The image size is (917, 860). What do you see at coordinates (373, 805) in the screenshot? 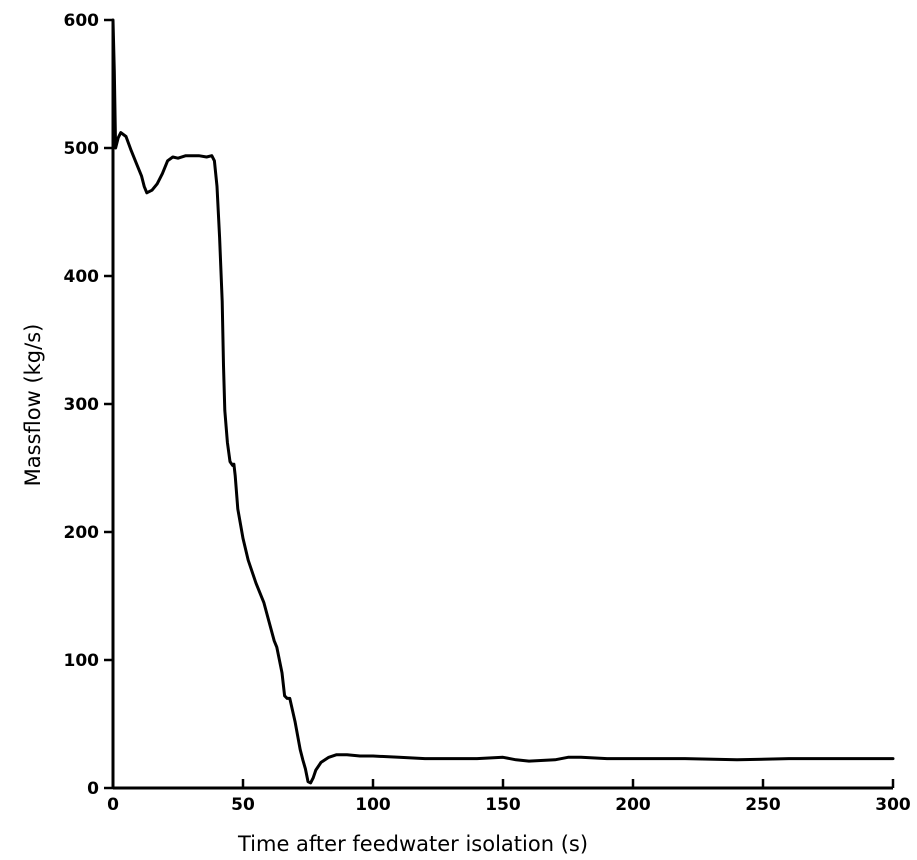
I see `x-tick-label-100: 100` at bounding box center [373, 805].